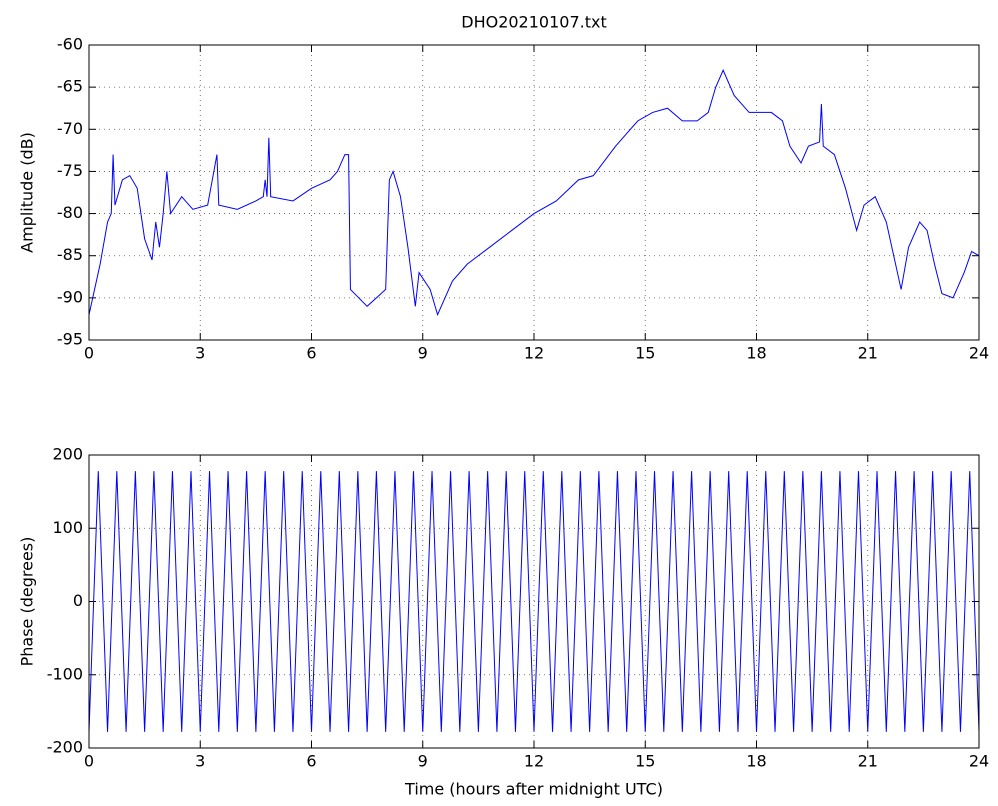 The width and height of the screenshot is (998, 806). Describe the element at coordinates (67, 527) in the screenshot. I see `y-tick-label: 100` at that location.